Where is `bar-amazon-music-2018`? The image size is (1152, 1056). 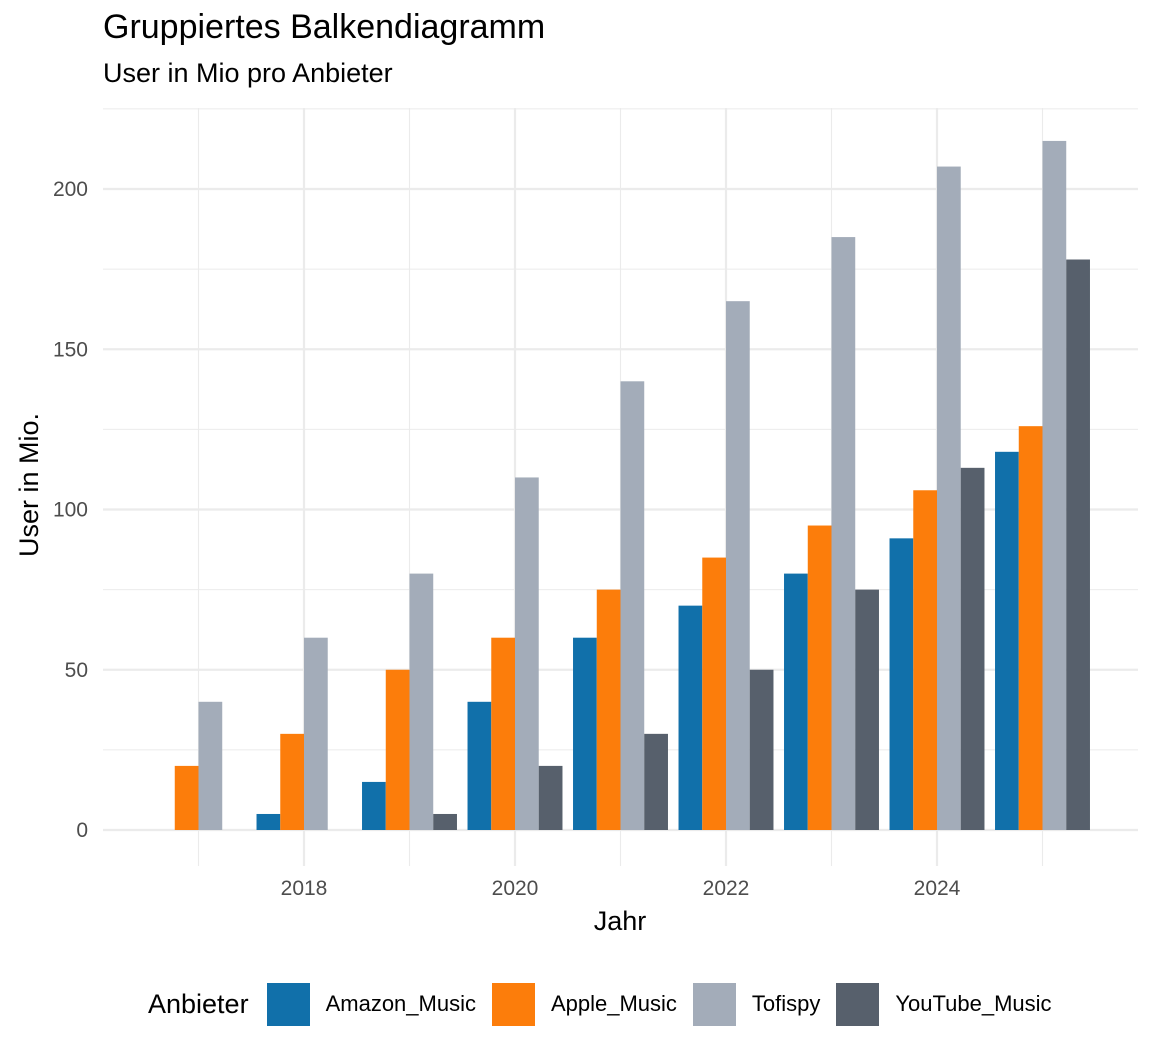 bar-amazon-music-2018 is located at coordinates (268, 821).